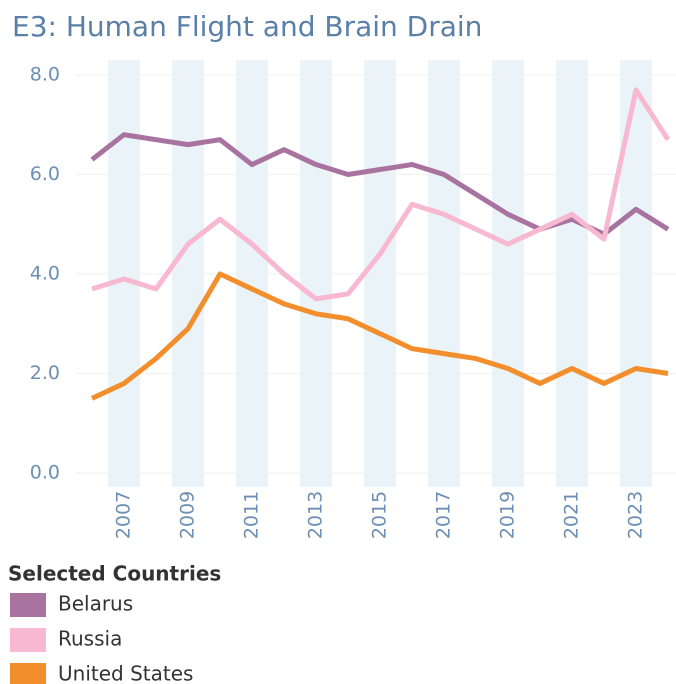  Describe the element at coordinates (444, 515) in the screenshot. I see `x-tick-label: 2017` at that location.